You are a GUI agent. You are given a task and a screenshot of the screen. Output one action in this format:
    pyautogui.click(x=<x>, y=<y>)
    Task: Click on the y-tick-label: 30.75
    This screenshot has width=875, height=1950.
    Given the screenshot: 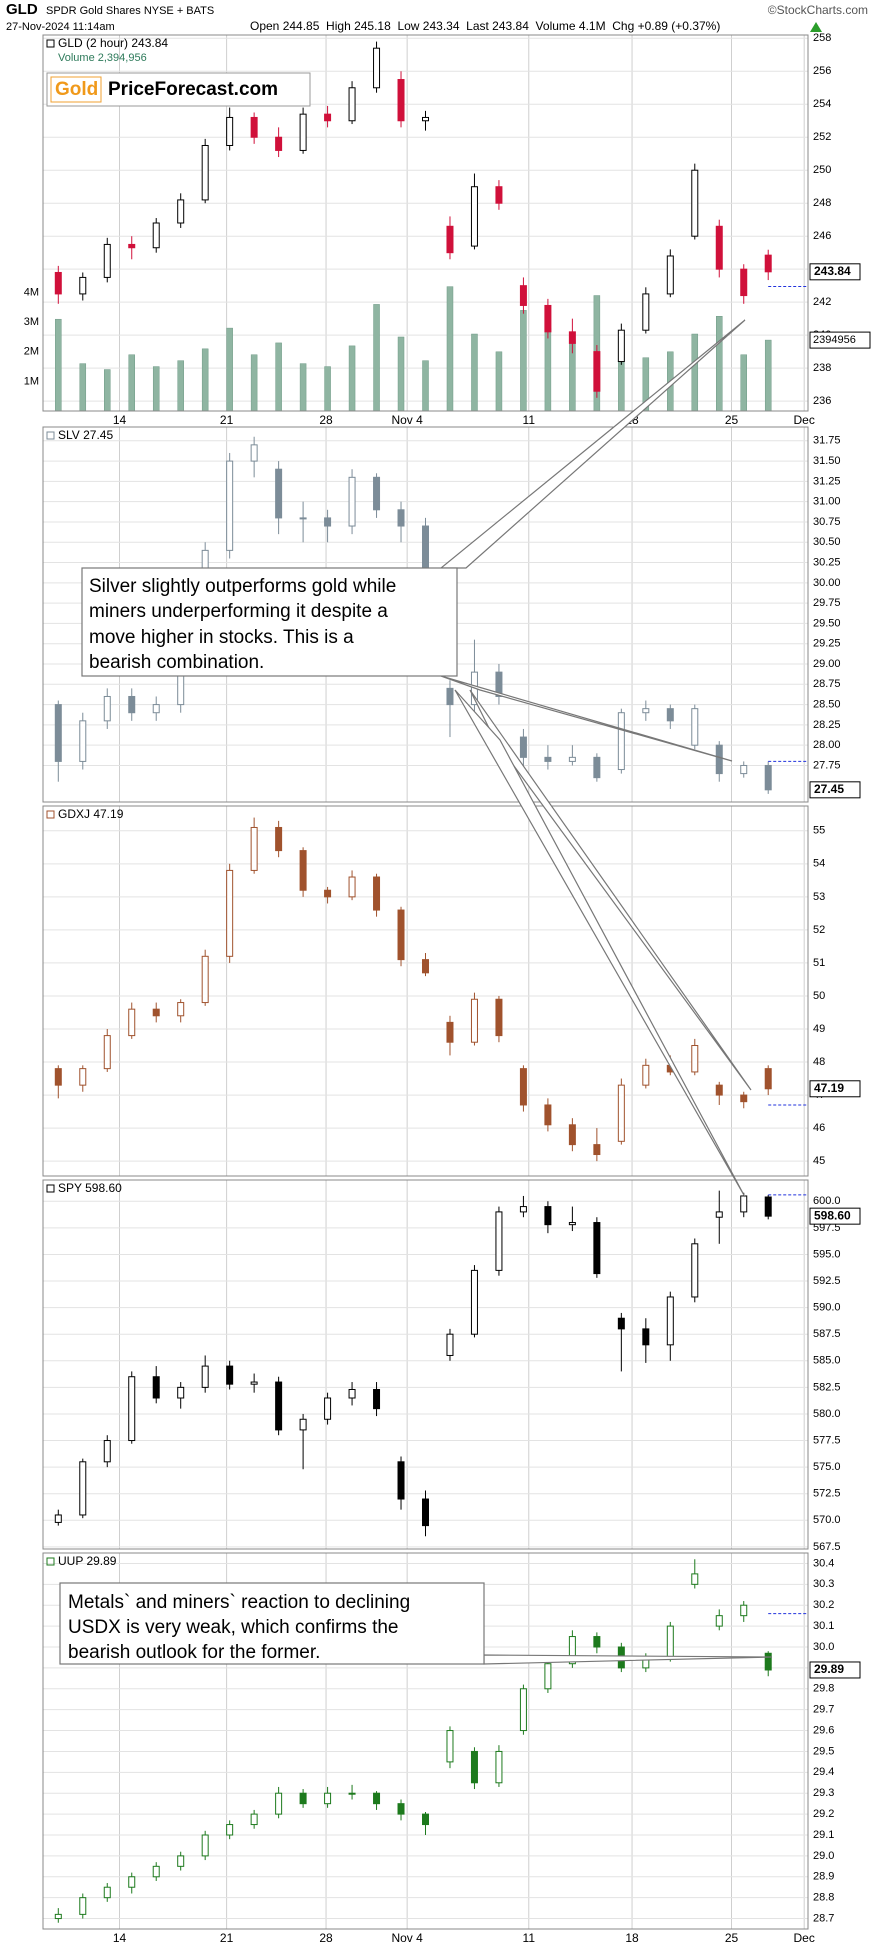 What is the action you would take?
    pyautogui.click(x=827, y=522)
    